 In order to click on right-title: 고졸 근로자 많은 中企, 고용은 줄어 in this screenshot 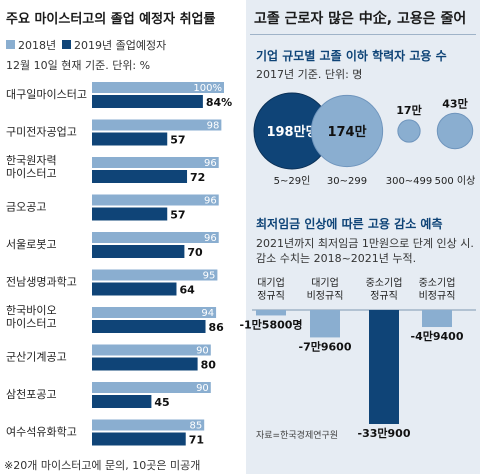, I will do `click(360, 19)`.